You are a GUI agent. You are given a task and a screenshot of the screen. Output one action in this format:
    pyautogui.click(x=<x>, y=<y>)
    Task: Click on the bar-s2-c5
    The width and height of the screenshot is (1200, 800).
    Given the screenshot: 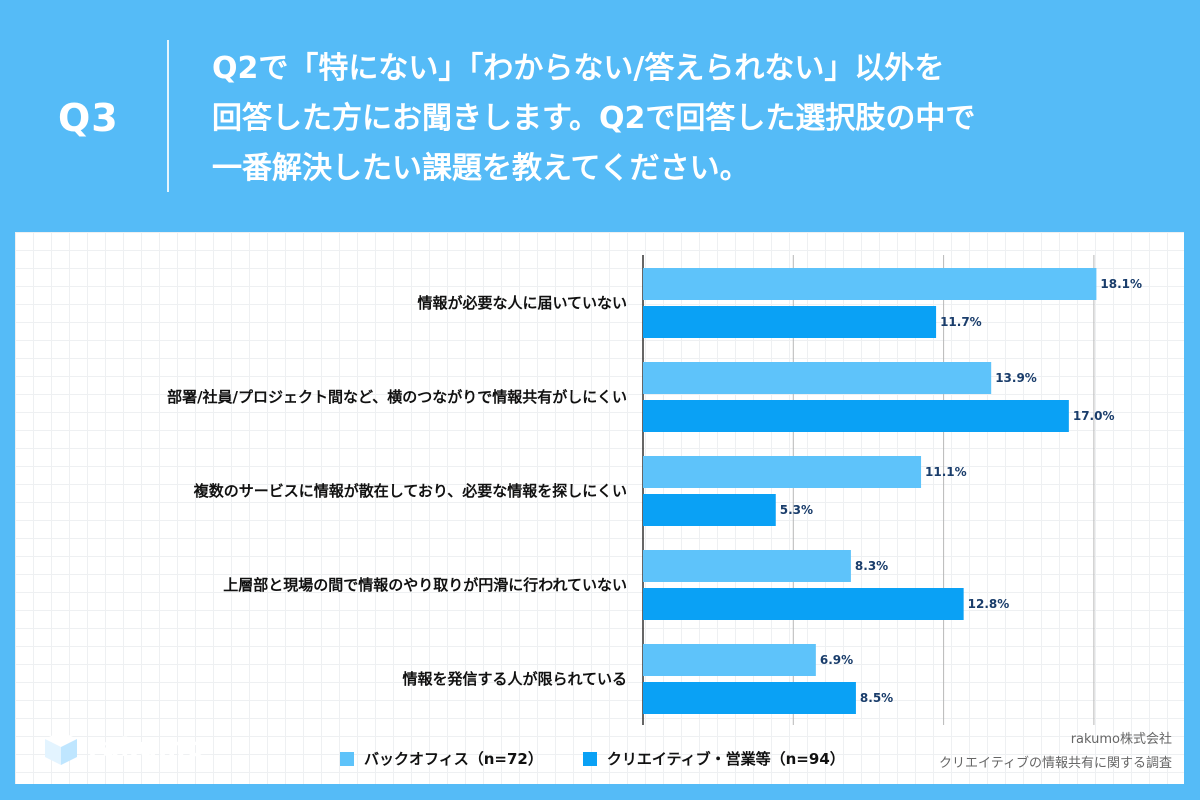 What is the action you would take?
    pyautogui.click(x=749, y=698)
    